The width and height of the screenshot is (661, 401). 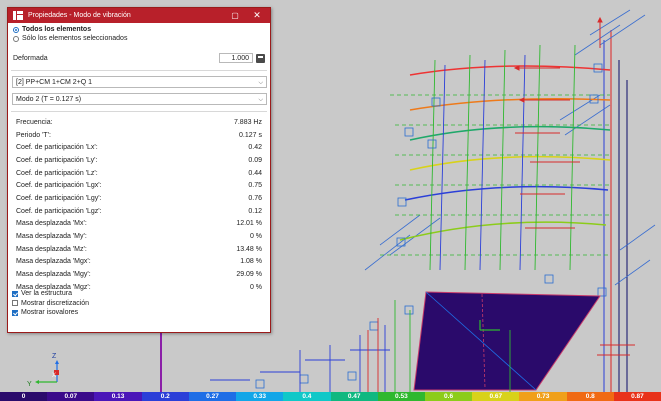 What do you see at coordinates (16, 38) in the screenshot?
I see `radio-selected-icon` at bounding box center [16, 38].